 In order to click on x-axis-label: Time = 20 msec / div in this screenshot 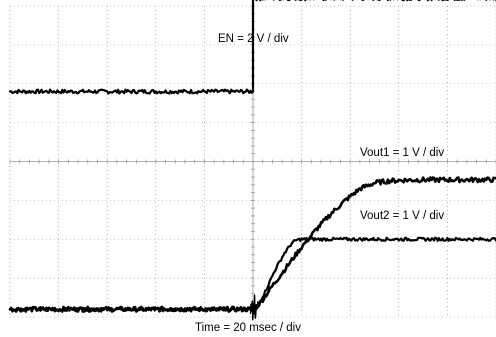, I will do `click(248, 328)`.